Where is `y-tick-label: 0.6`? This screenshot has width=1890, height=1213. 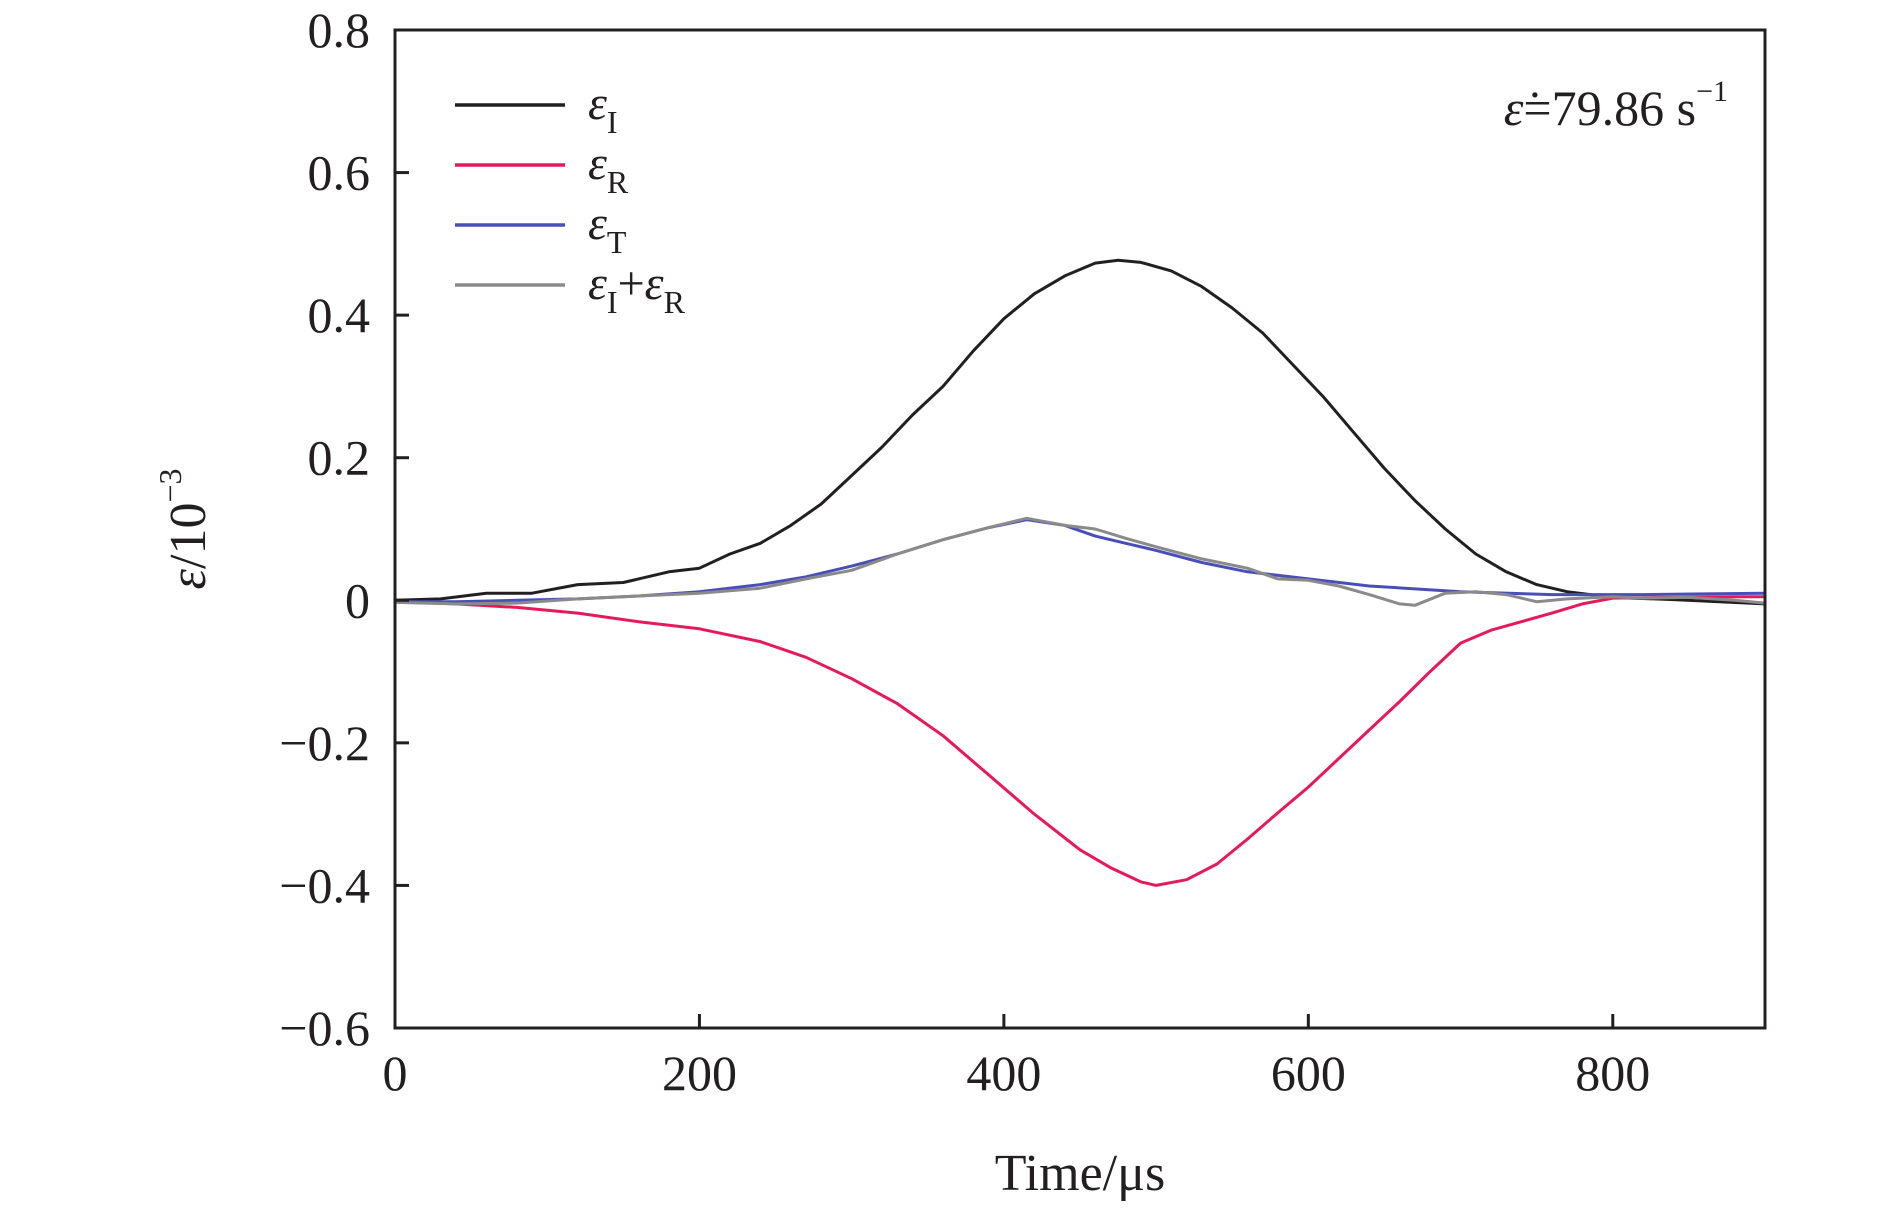 y-tick-label: 0.6 is located at coordinates (339, 173).